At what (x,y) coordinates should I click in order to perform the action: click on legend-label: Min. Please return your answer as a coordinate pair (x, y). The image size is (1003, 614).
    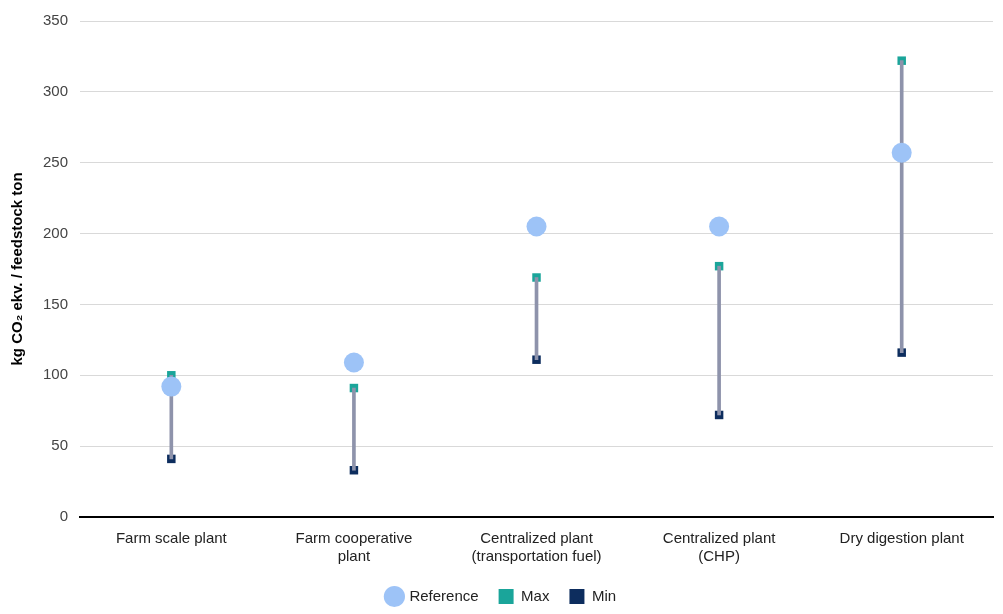
    Looking at the image, I should click on (604, 595).